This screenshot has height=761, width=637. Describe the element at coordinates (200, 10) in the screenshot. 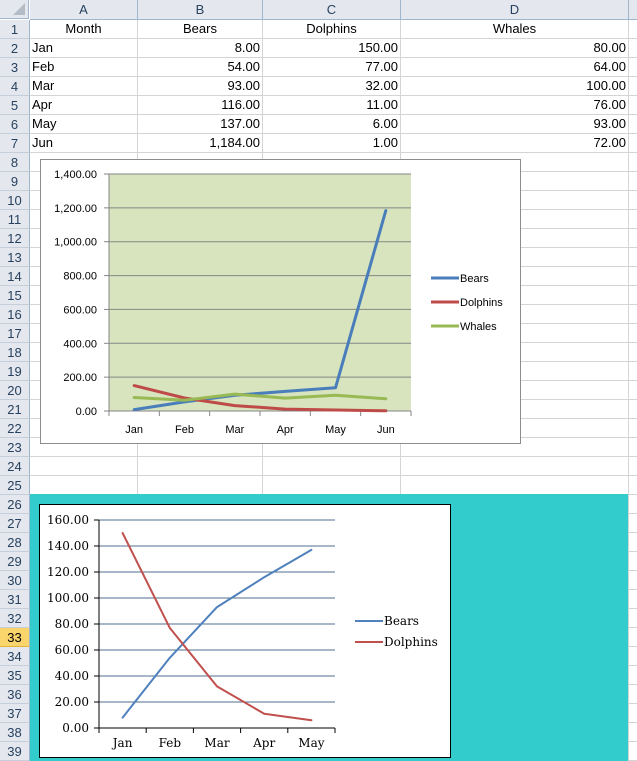

I see `column-header-b: B` at that location.